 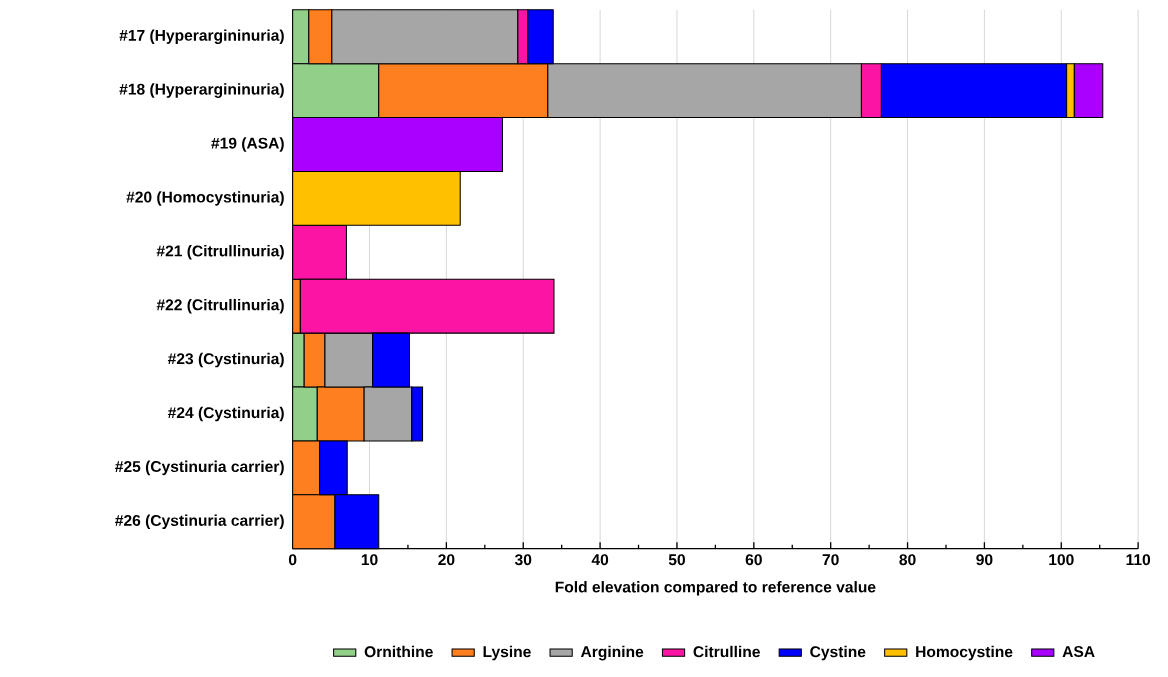 What do you see at coordinates (220, 306) in the screenshot?
I see `y-tick-label: #22 (Citrullinuria)` at bounding box center [220, 306].